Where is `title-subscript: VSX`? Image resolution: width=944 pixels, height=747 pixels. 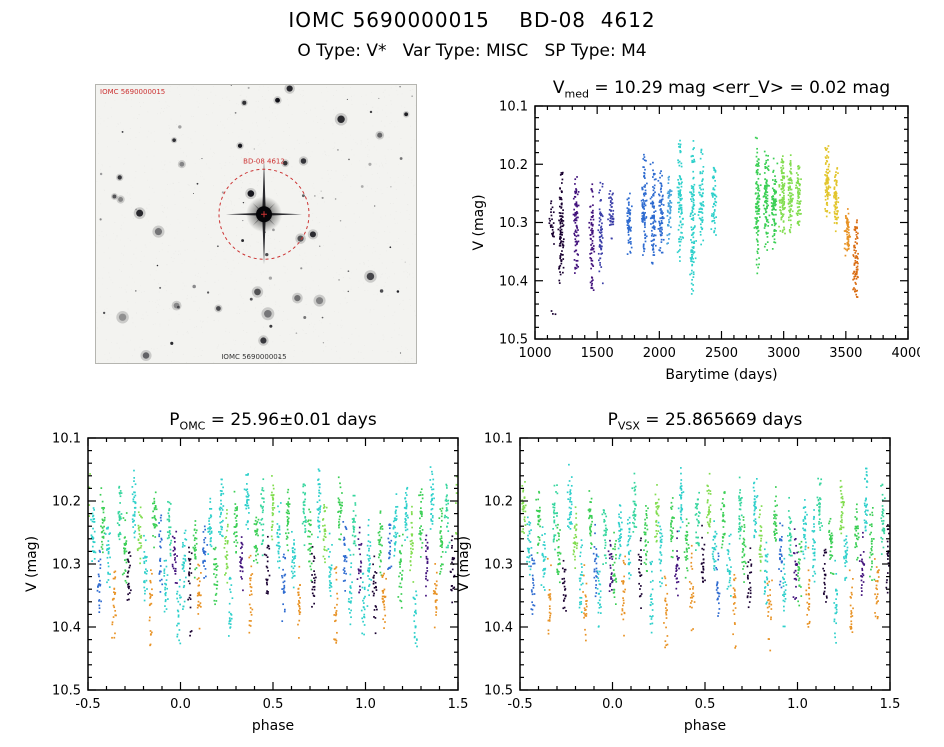
title-subscript: VSX is located at coordinates (628, 426).